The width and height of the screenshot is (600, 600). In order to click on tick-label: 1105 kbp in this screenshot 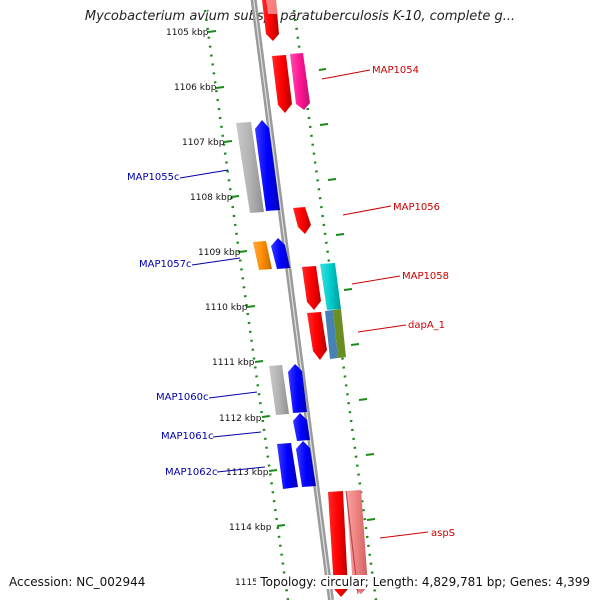, I will do `click(187, 33)`.